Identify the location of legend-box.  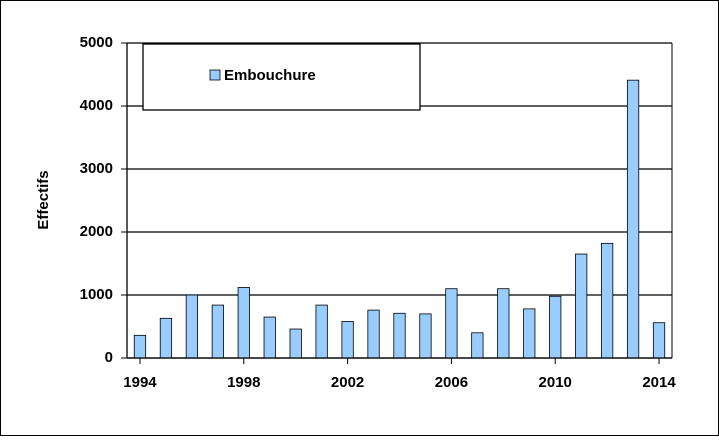
(281, 77).